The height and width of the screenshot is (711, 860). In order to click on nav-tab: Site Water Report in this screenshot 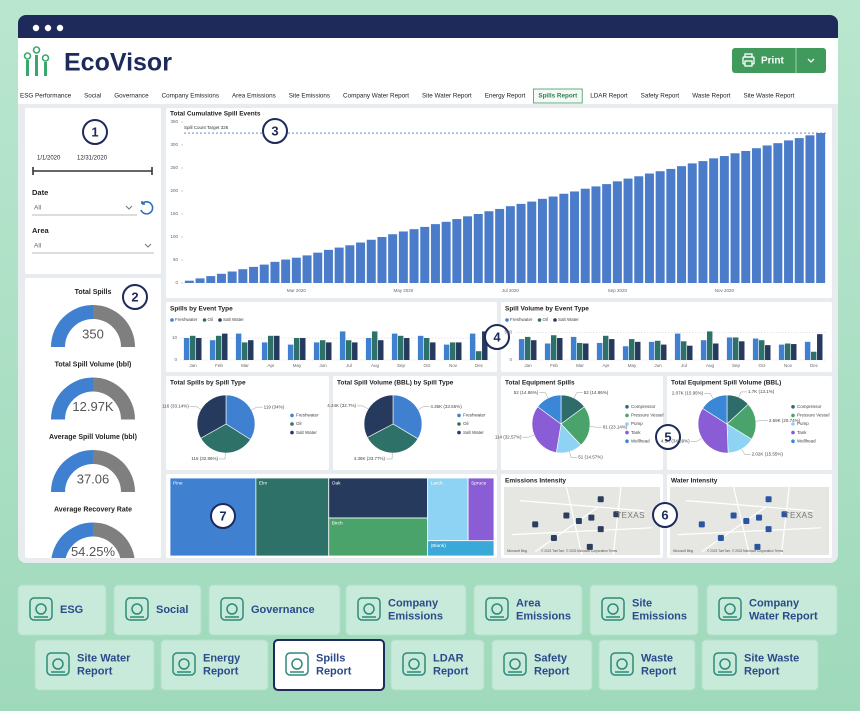, I will do `click(447, 96)`.